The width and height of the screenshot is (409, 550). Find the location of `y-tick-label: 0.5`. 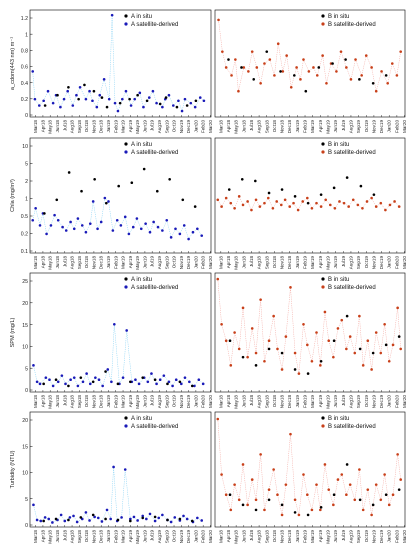

y-tick-label: 0.5 is located at coordinates (24, 217).